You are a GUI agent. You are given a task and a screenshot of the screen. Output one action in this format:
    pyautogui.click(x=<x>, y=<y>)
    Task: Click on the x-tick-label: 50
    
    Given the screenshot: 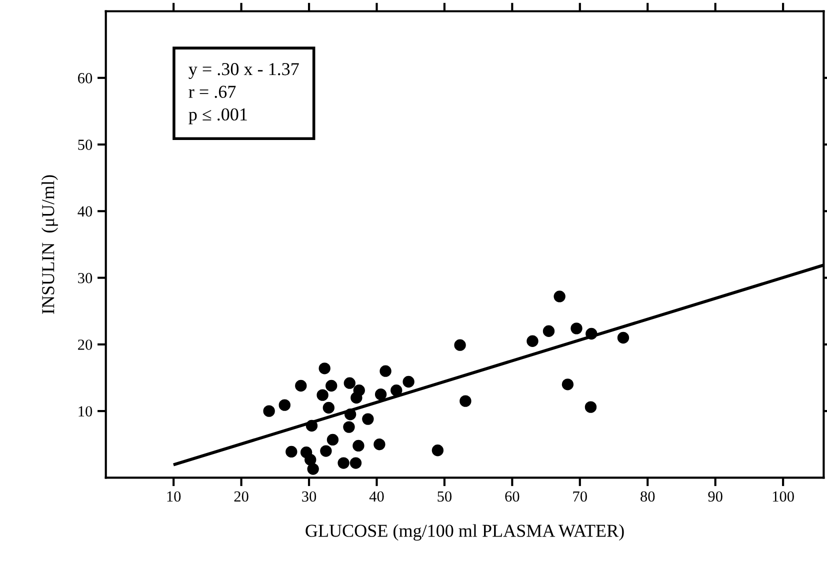 What is the action you would take?
    pyautogui.click(x=445, y=496)
    